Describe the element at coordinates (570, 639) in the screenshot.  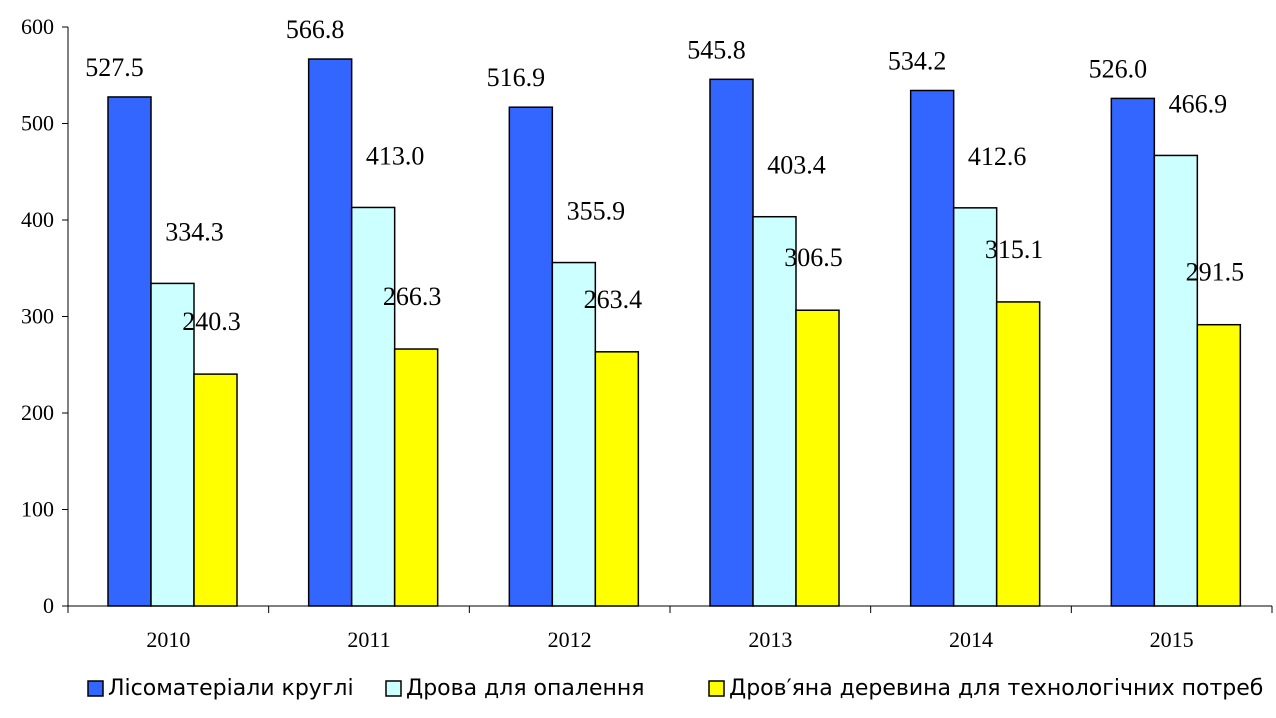
I see `x-tick-label: 2012` at that location.